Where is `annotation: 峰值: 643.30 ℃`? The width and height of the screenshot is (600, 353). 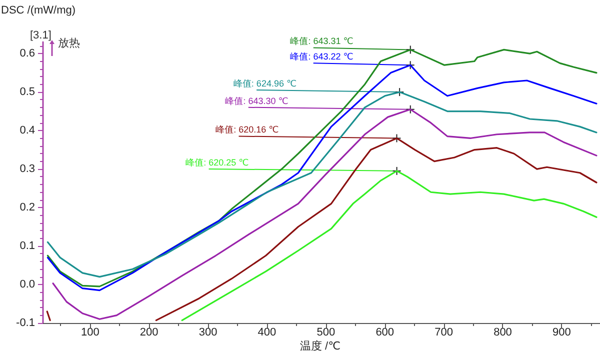
annotation: 峰值: 643.30 ℃ is located at coordinates (256, 101).